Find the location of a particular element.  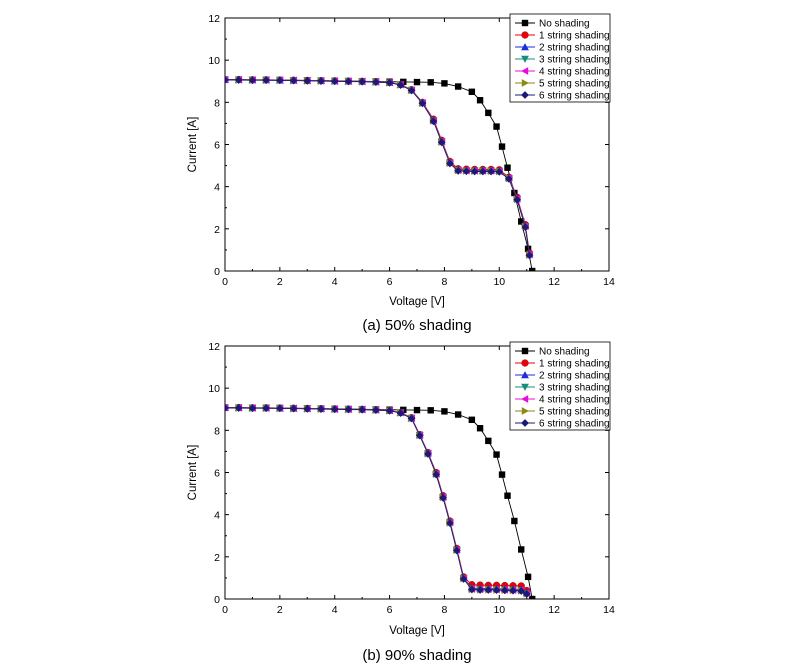

panel-b-legend-label: 6 string shading is located at coordinates (574, 424).